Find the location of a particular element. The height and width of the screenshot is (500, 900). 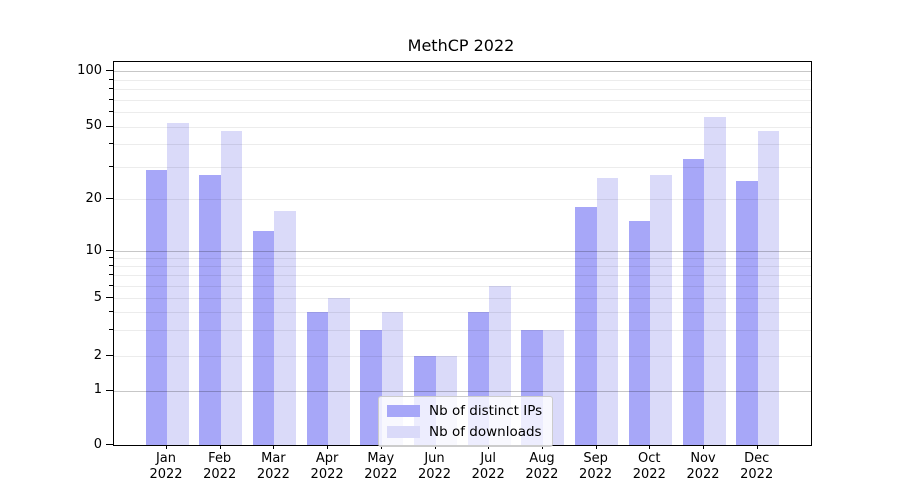

bar-distinct-ips-oct is located at coordinates (639, 332).